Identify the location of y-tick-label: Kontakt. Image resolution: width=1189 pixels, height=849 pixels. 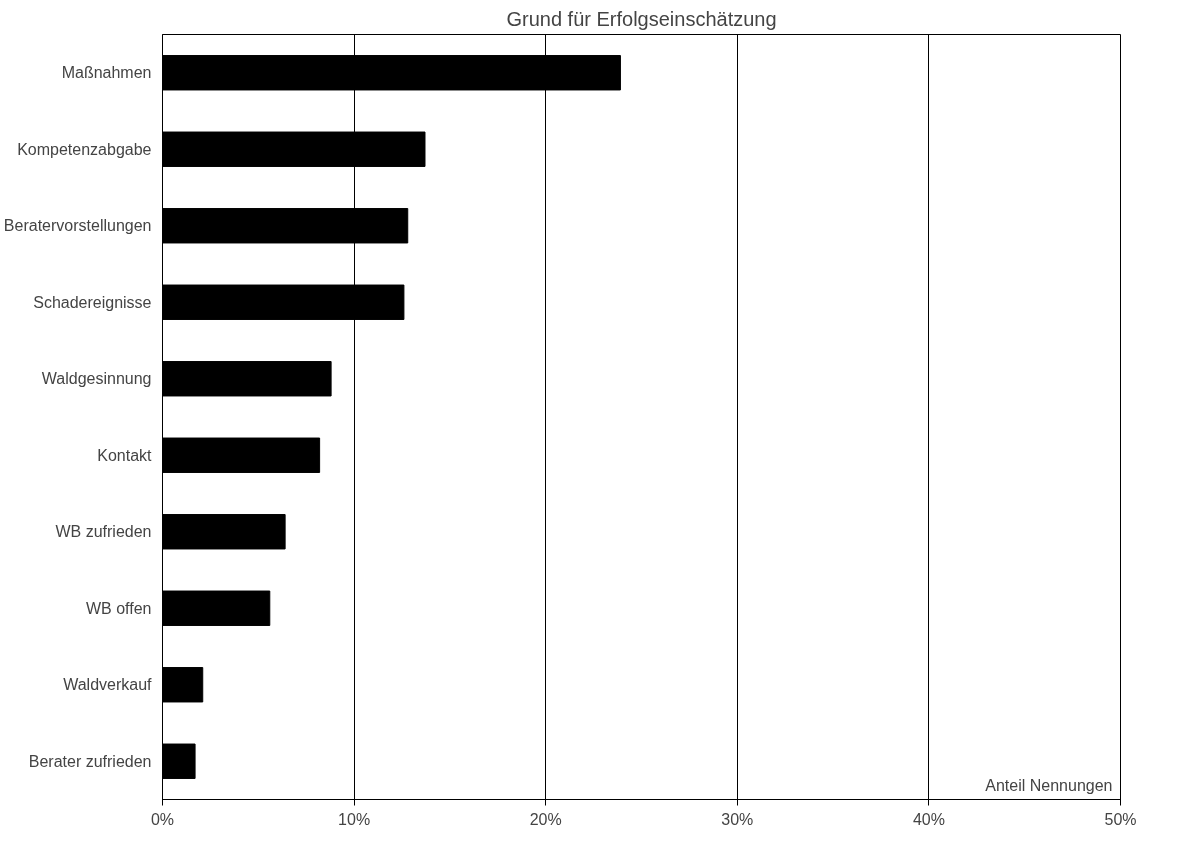
(125, 455).